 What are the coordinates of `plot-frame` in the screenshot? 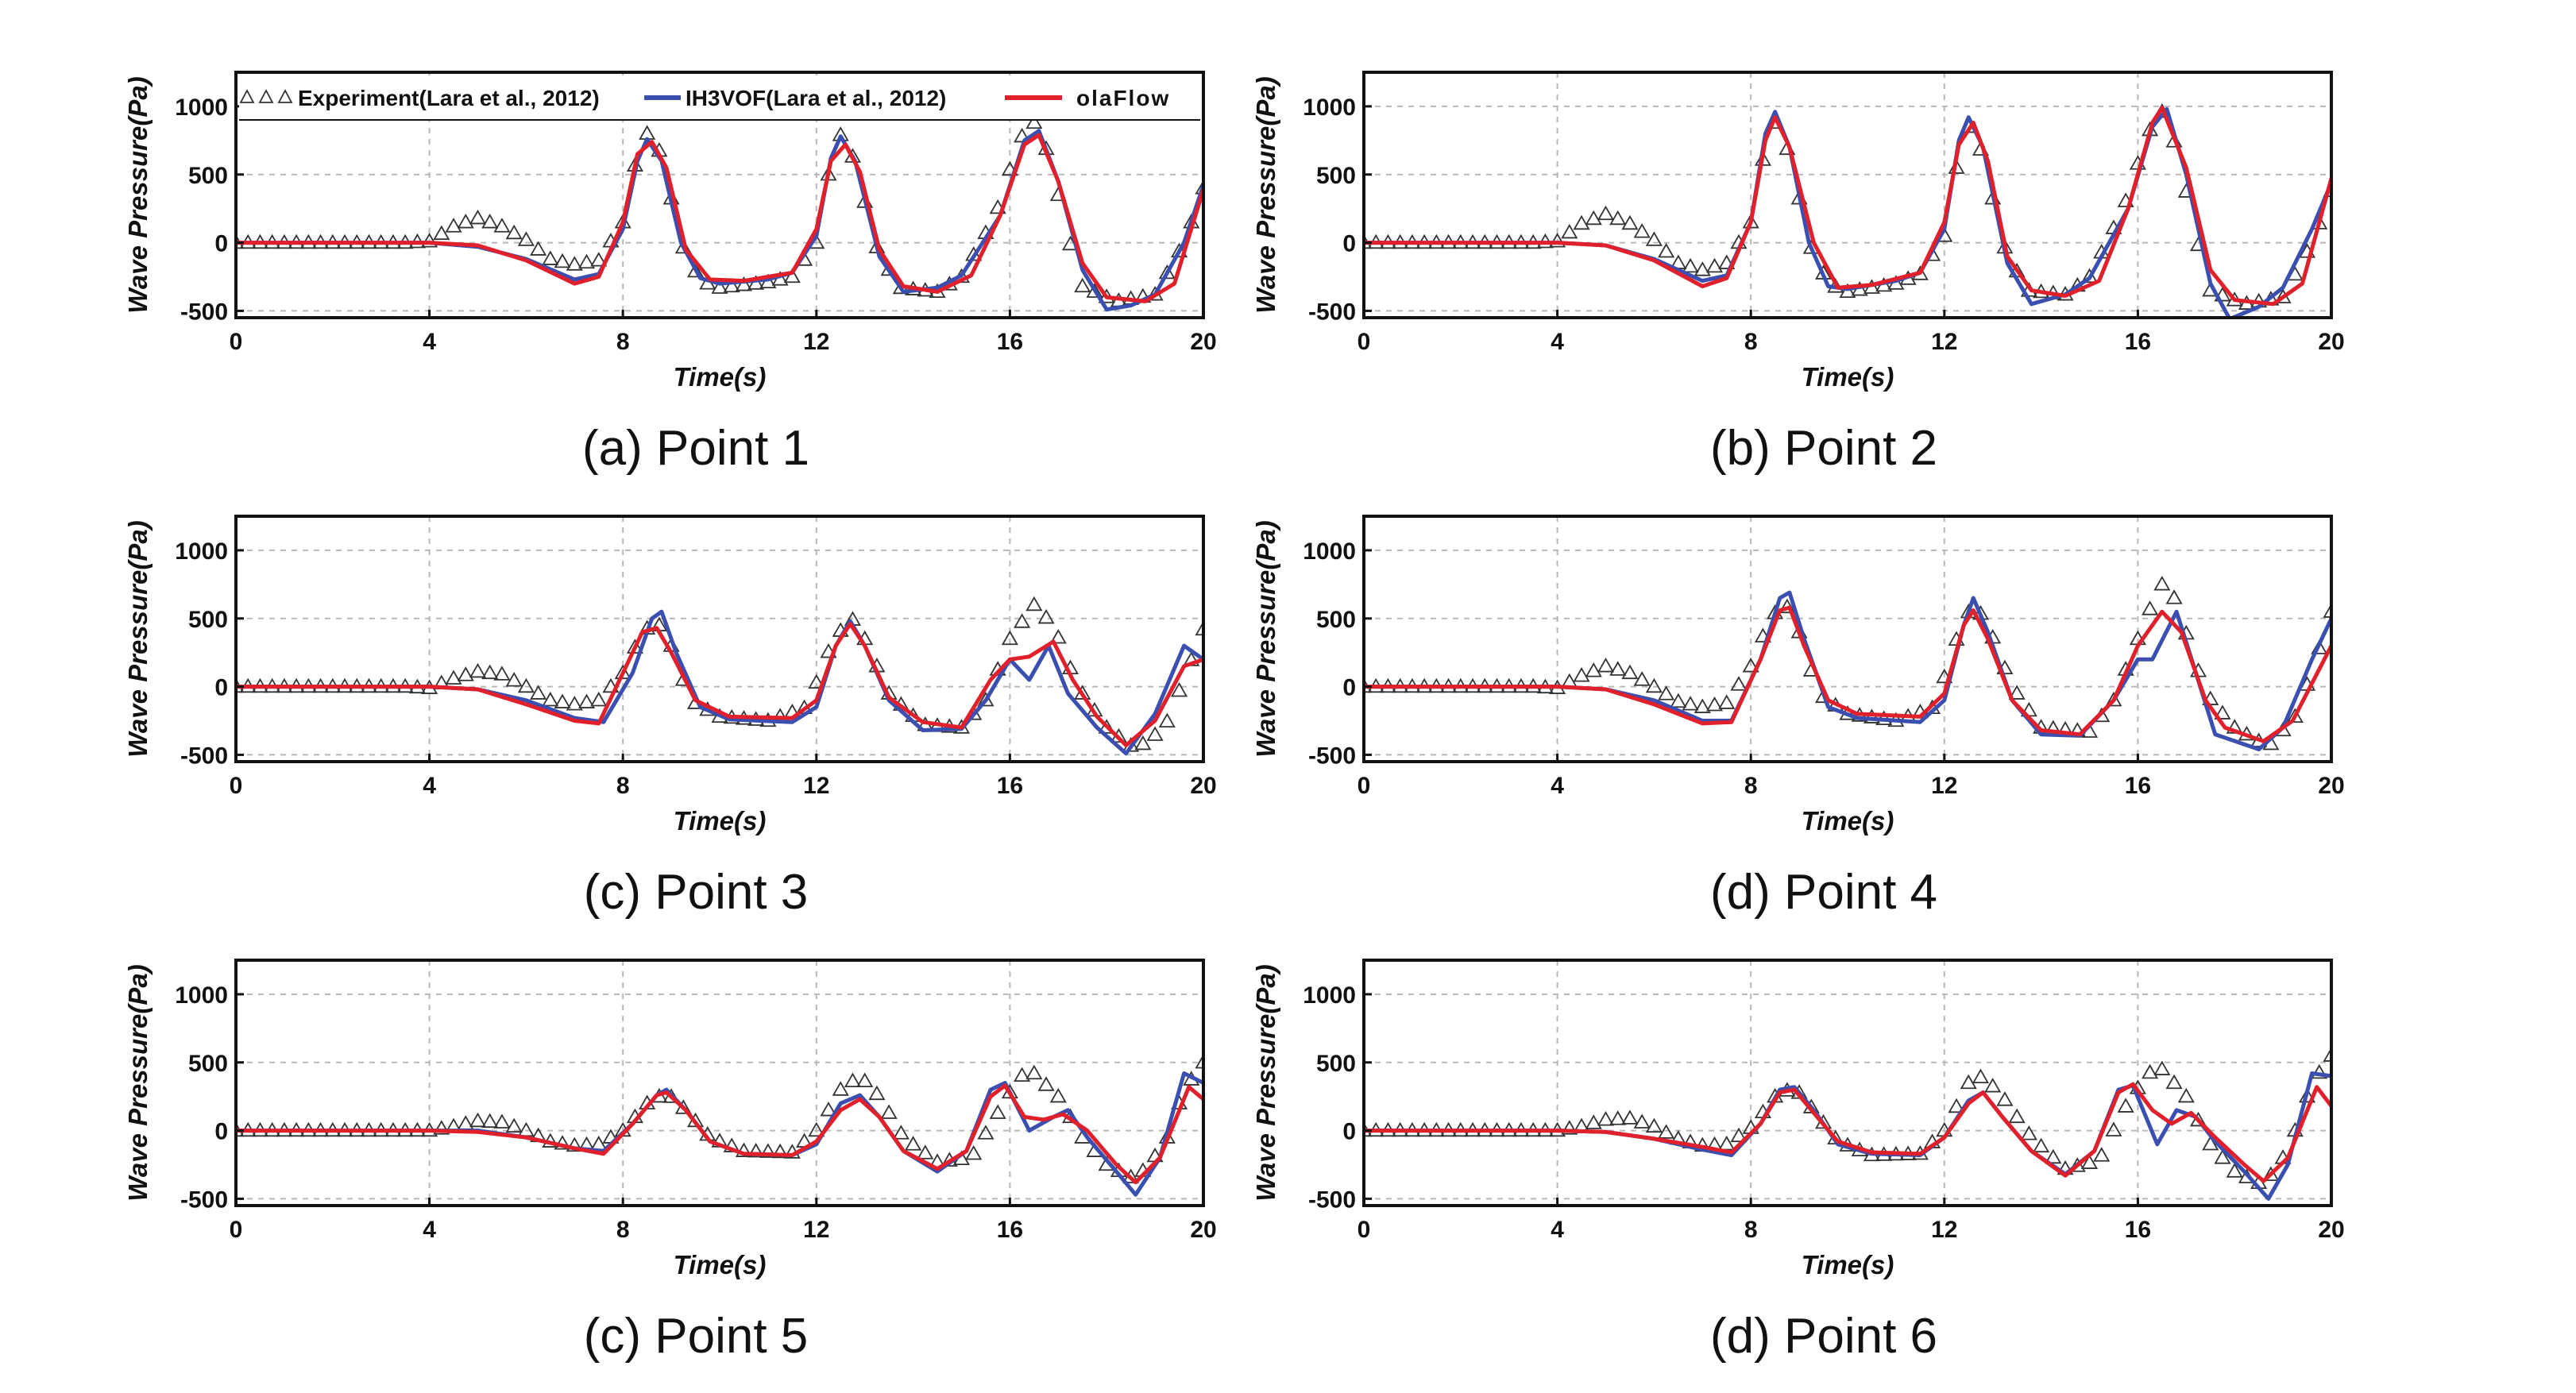 It's located at (1848, 639).